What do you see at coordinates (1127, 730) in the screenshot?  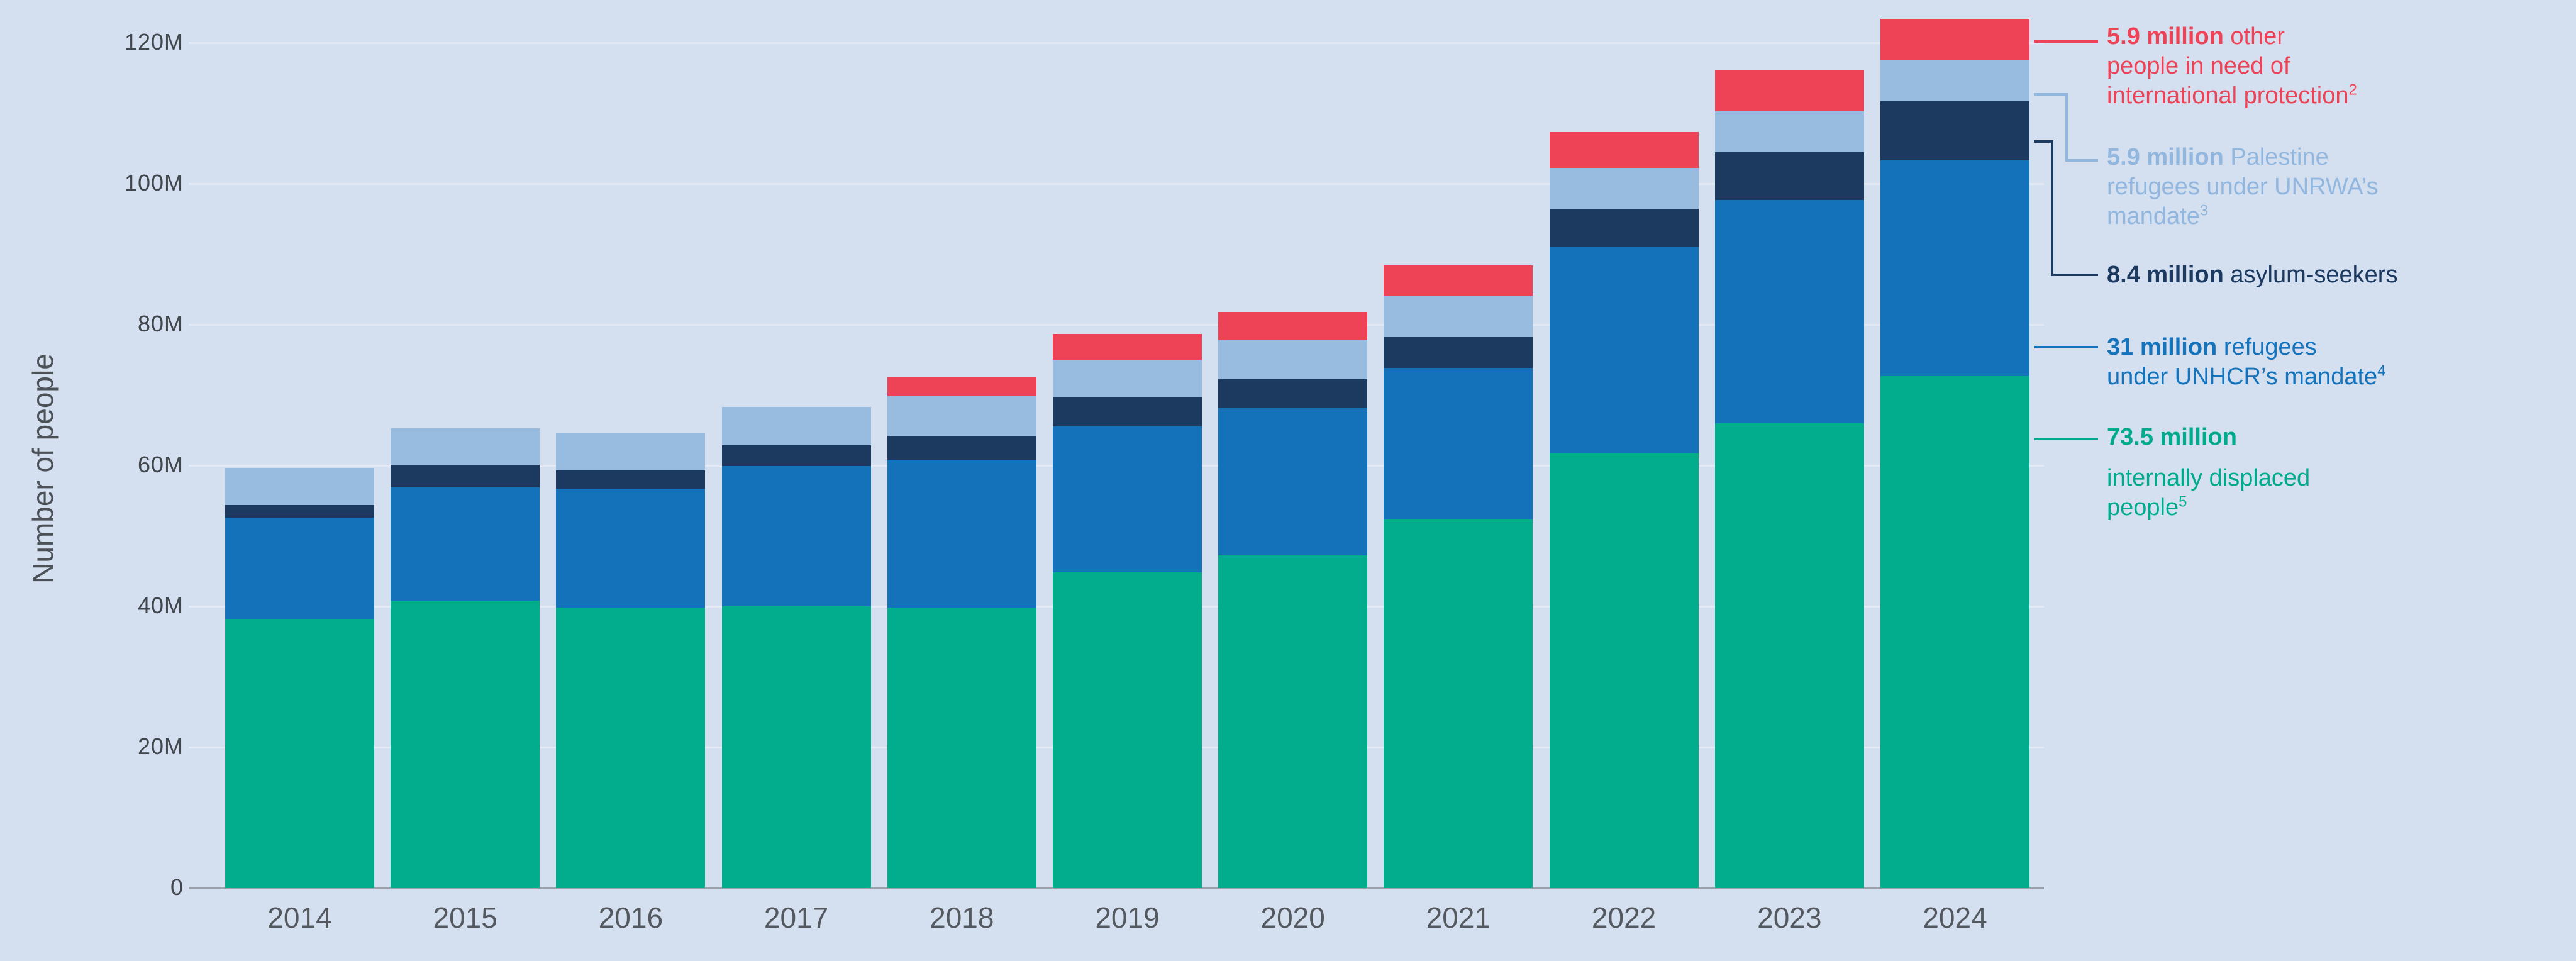 I see `bar-segment-2019-idp` at bounding box center [1127, 730].